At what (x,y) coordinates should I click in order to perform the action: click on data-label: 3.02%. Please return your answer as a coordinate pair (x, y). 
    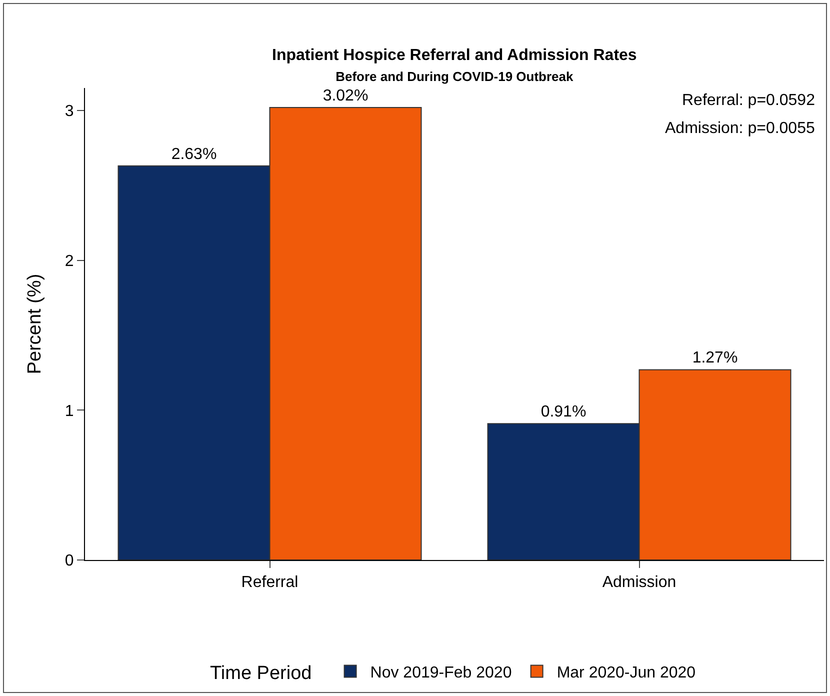
    Looking at the image, I should click on (345, 95).